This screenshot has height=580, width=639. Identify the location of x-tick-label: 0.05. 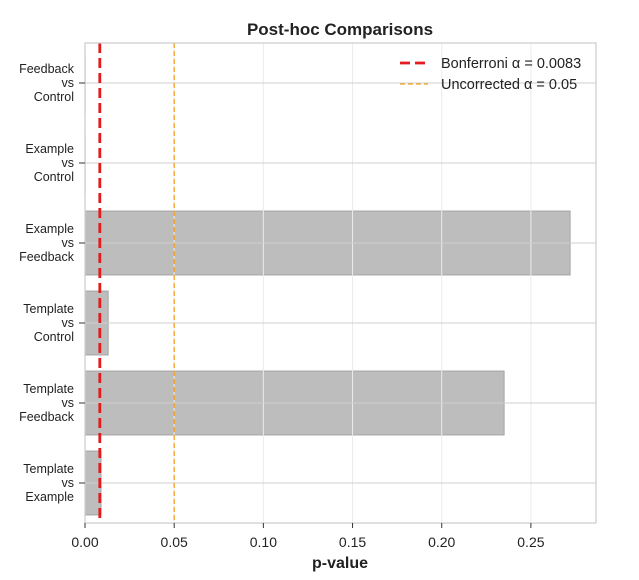
(174, 542).